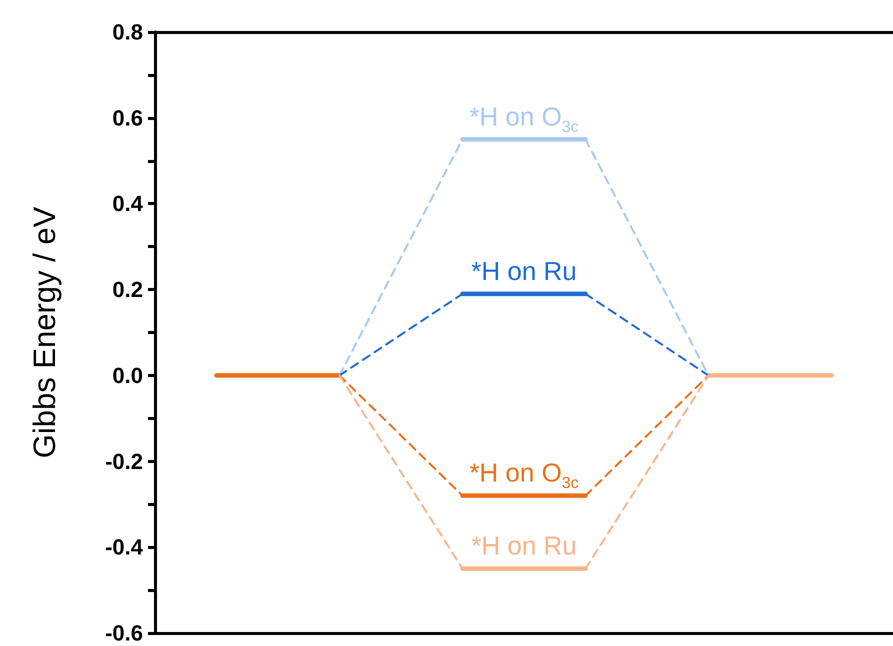 This screenshot has width=893, height=646. What do you see at coordinates (127, 375) in the screenshot?
I see `y-tick-label: 0.0` at bounding box center [127, 375].